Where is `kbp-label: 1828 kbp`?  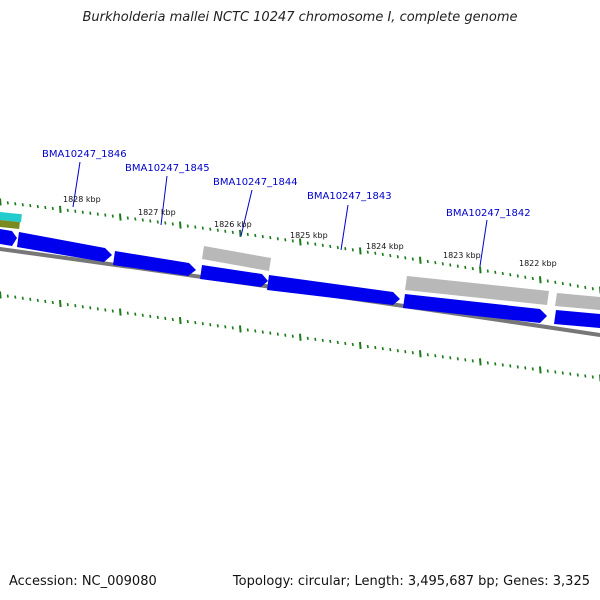
kbp-label: 1828 kbp is located at coordinates (82, 199).